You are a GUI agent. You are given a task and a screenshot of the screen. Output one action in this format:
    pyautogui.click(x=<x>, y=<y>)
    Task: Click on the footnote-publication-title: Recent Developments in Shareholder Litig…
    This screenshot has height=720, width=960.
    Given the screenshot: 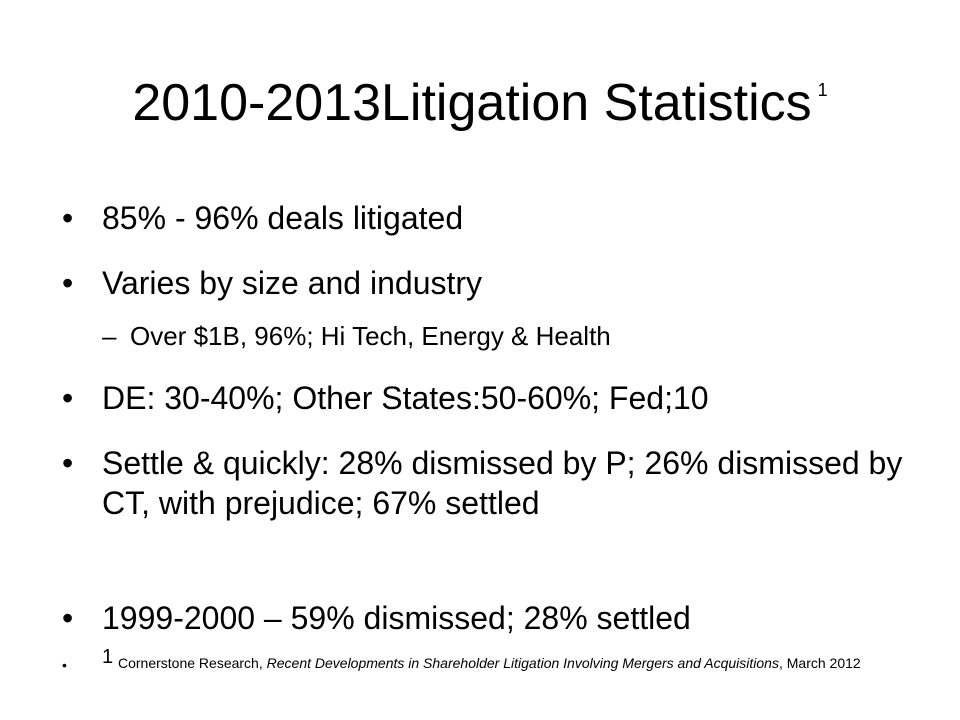 What is the action you would take?
    pyautogui.click(x=522, y=663)
    